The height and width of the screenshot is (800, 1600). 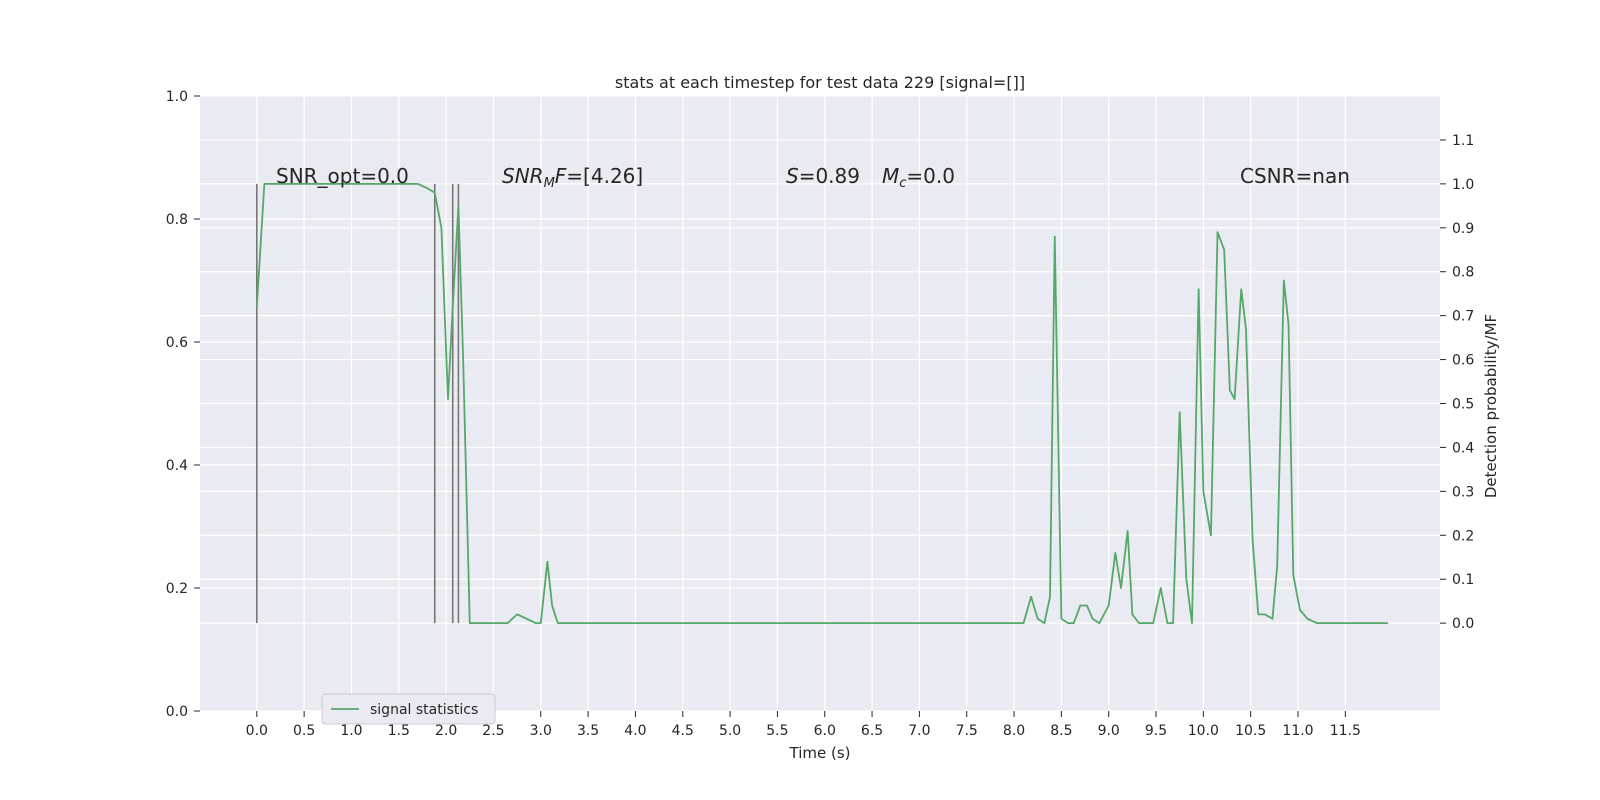 I want to click on legend: signal statistics, so click(x=408, y=709).